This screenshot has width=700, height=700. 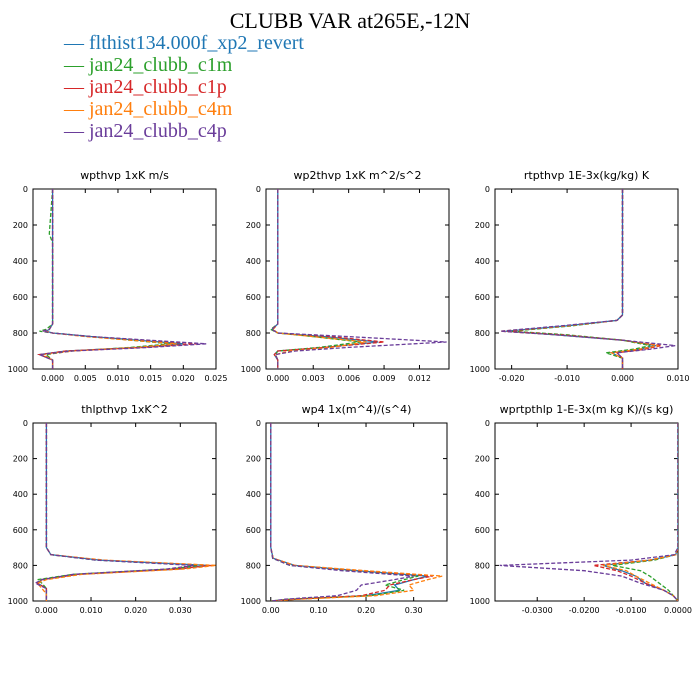 I want to click on panel-title: wp2thvp 1xK m^2/s^2, so click(x=357, y=175).